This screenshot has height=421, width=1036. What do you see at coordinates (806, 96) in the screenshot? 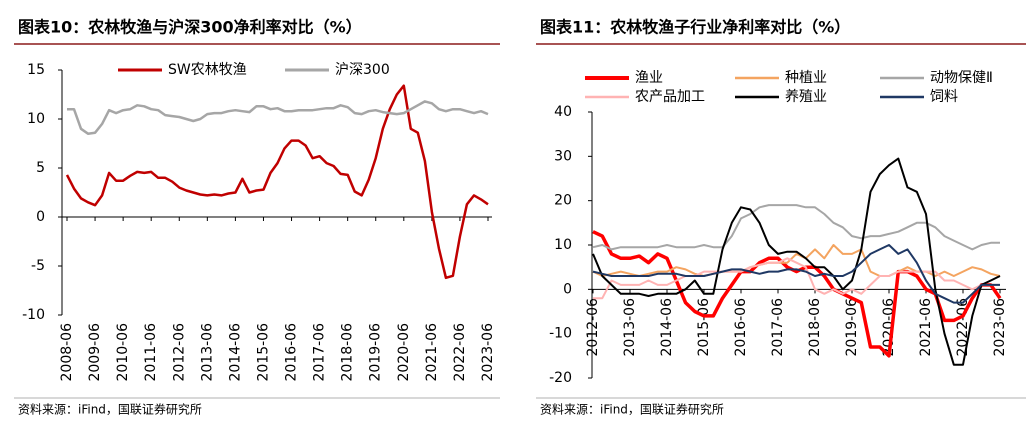
I see `legend-label: 养殖业` at bounding box center [806, 96].